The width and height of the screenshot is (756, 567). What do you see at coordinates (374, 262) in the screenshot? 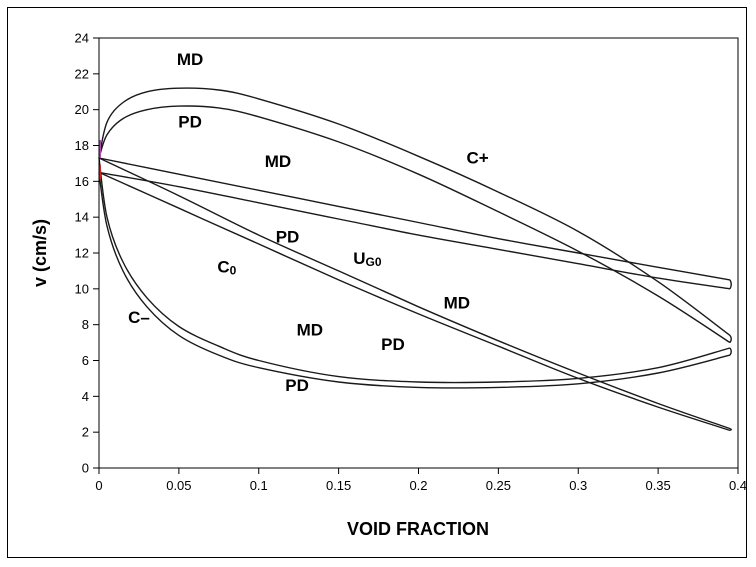
I see `region-label-subscript: G0` at bounding box center [374, 262].